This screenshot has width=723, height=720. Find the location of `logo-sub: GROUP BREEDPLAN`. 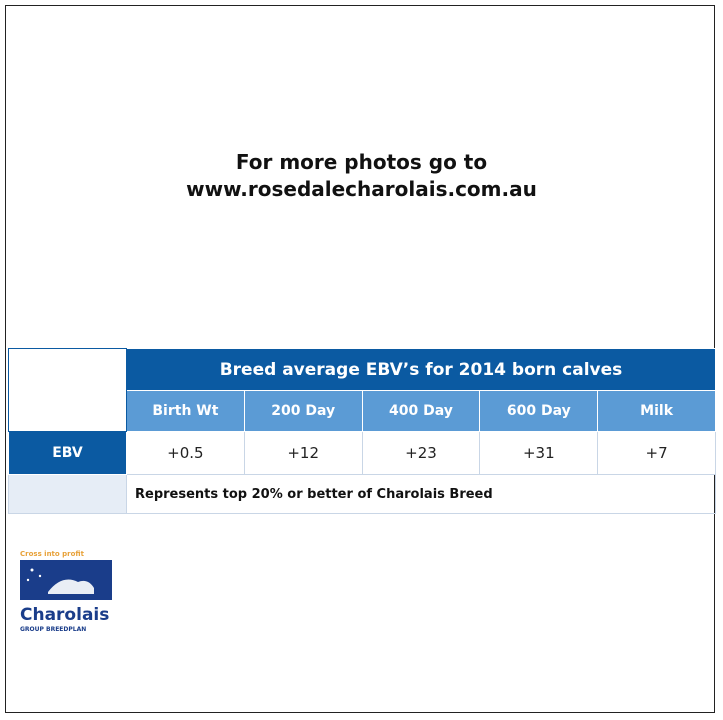

logo-sub: GROUP BREEDPLAN is located at coordinates (53, 629).